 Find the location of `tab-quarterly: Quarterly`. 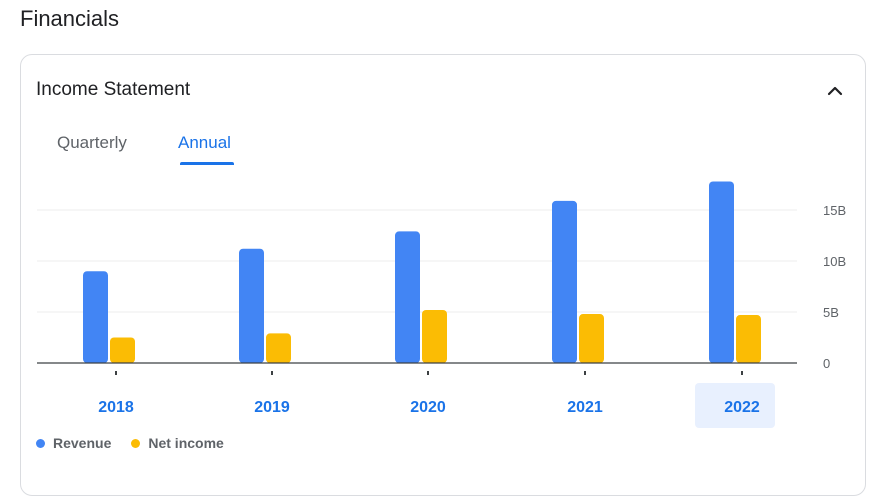

tab-quarterly: Quarterly is located at coordinates (92, 142).